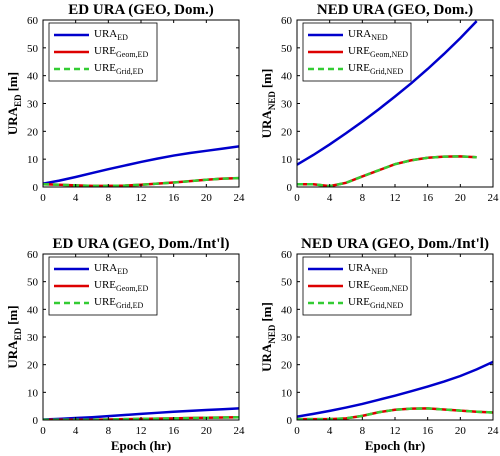 Image resolution: width=500 pixels, height=456 pixels. I want to click on legend-entry-subscript: NED, so click(379, 271).